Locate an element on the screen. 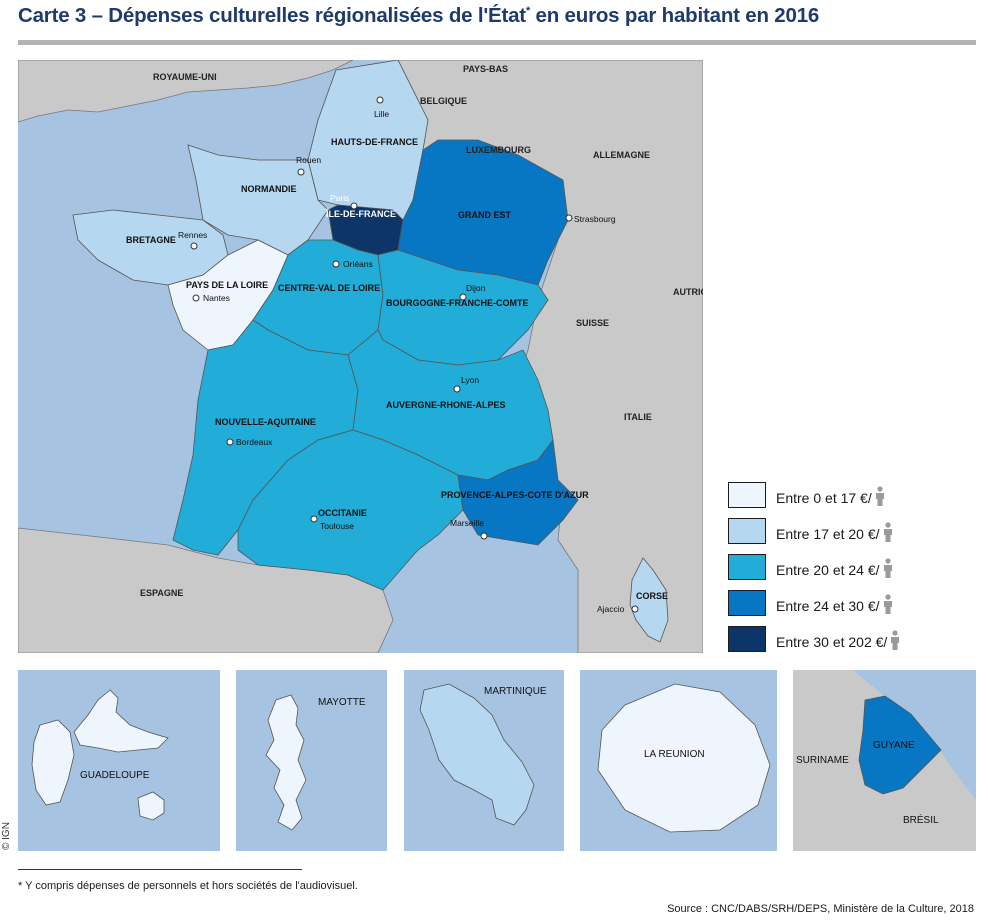 The image size is (988, 923). inset-reunion: LA REUNION is located at coordinates (678, 760).